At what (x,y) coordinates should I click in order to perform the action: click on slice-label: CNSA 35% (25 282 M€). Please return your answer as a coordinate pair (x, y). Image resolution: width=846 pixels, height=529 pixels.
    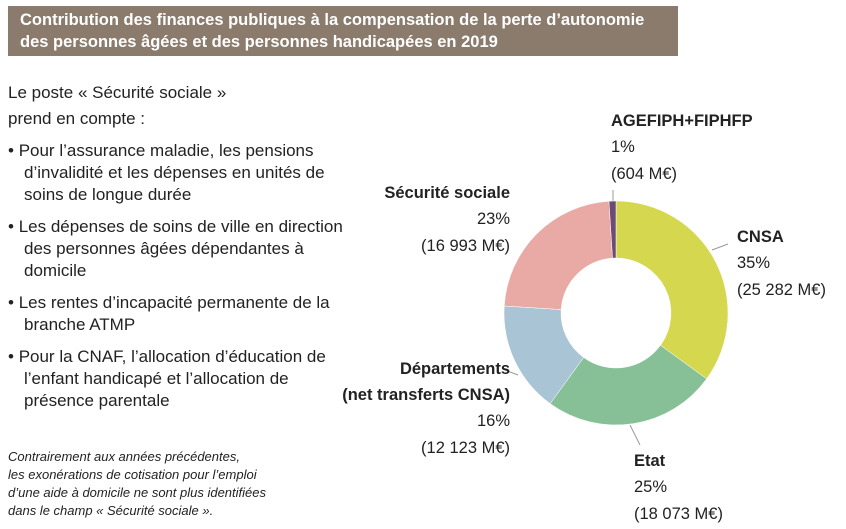
    Looking at the image, I should click on (781, 264).